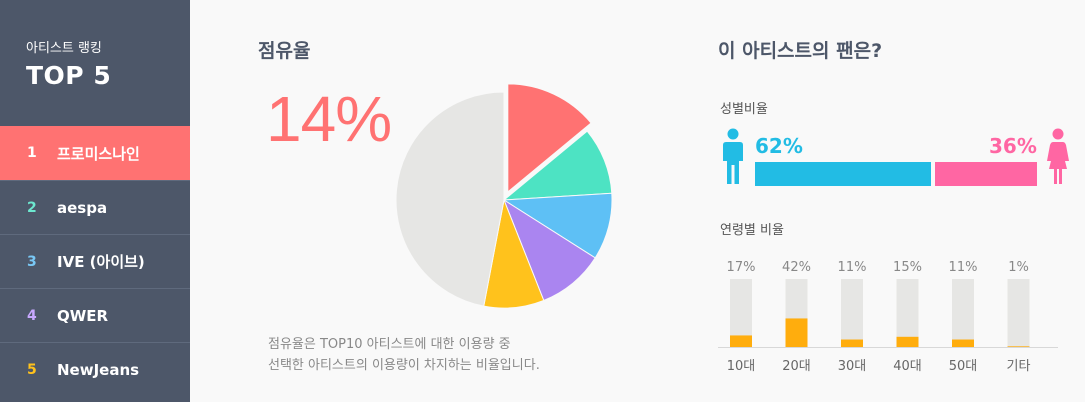 This screenshot has height=402, width=1085. I want to click on rank-number: 2, so click(32, 207).